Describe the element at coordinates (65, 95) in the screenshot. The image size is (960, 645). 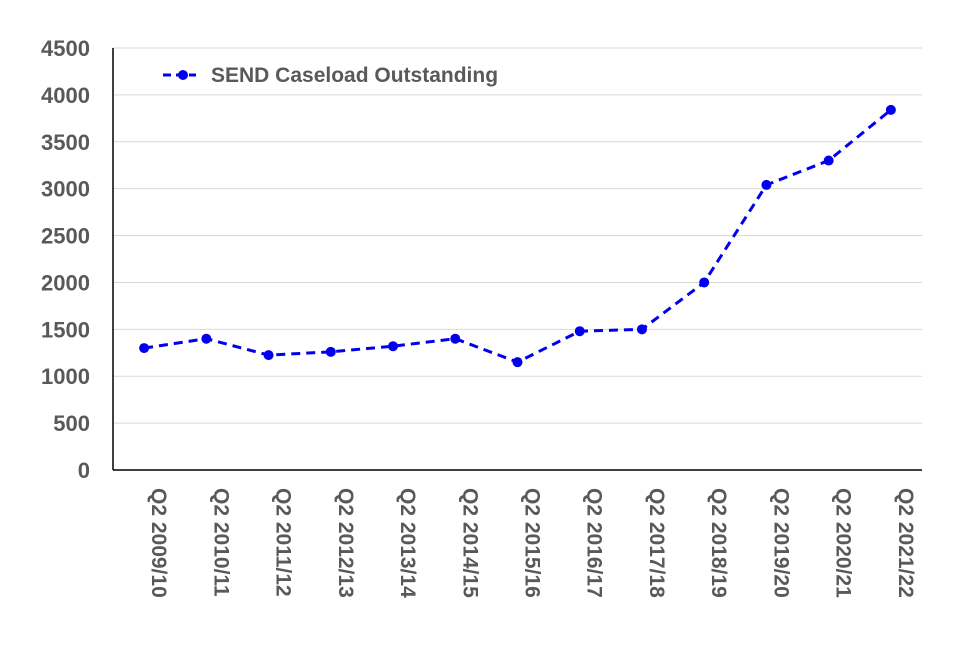
I see `y-tick-label: 4000` at that location.